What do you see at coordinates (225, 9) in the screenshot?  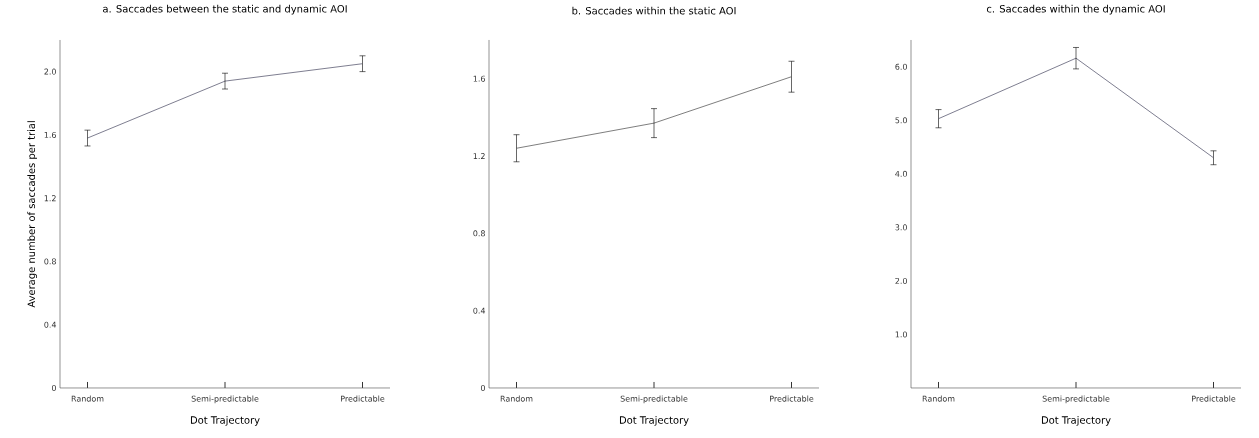 I see `chart-title: a. Saccades between the static and dynamic AOI` at bounding box center [225, 9].